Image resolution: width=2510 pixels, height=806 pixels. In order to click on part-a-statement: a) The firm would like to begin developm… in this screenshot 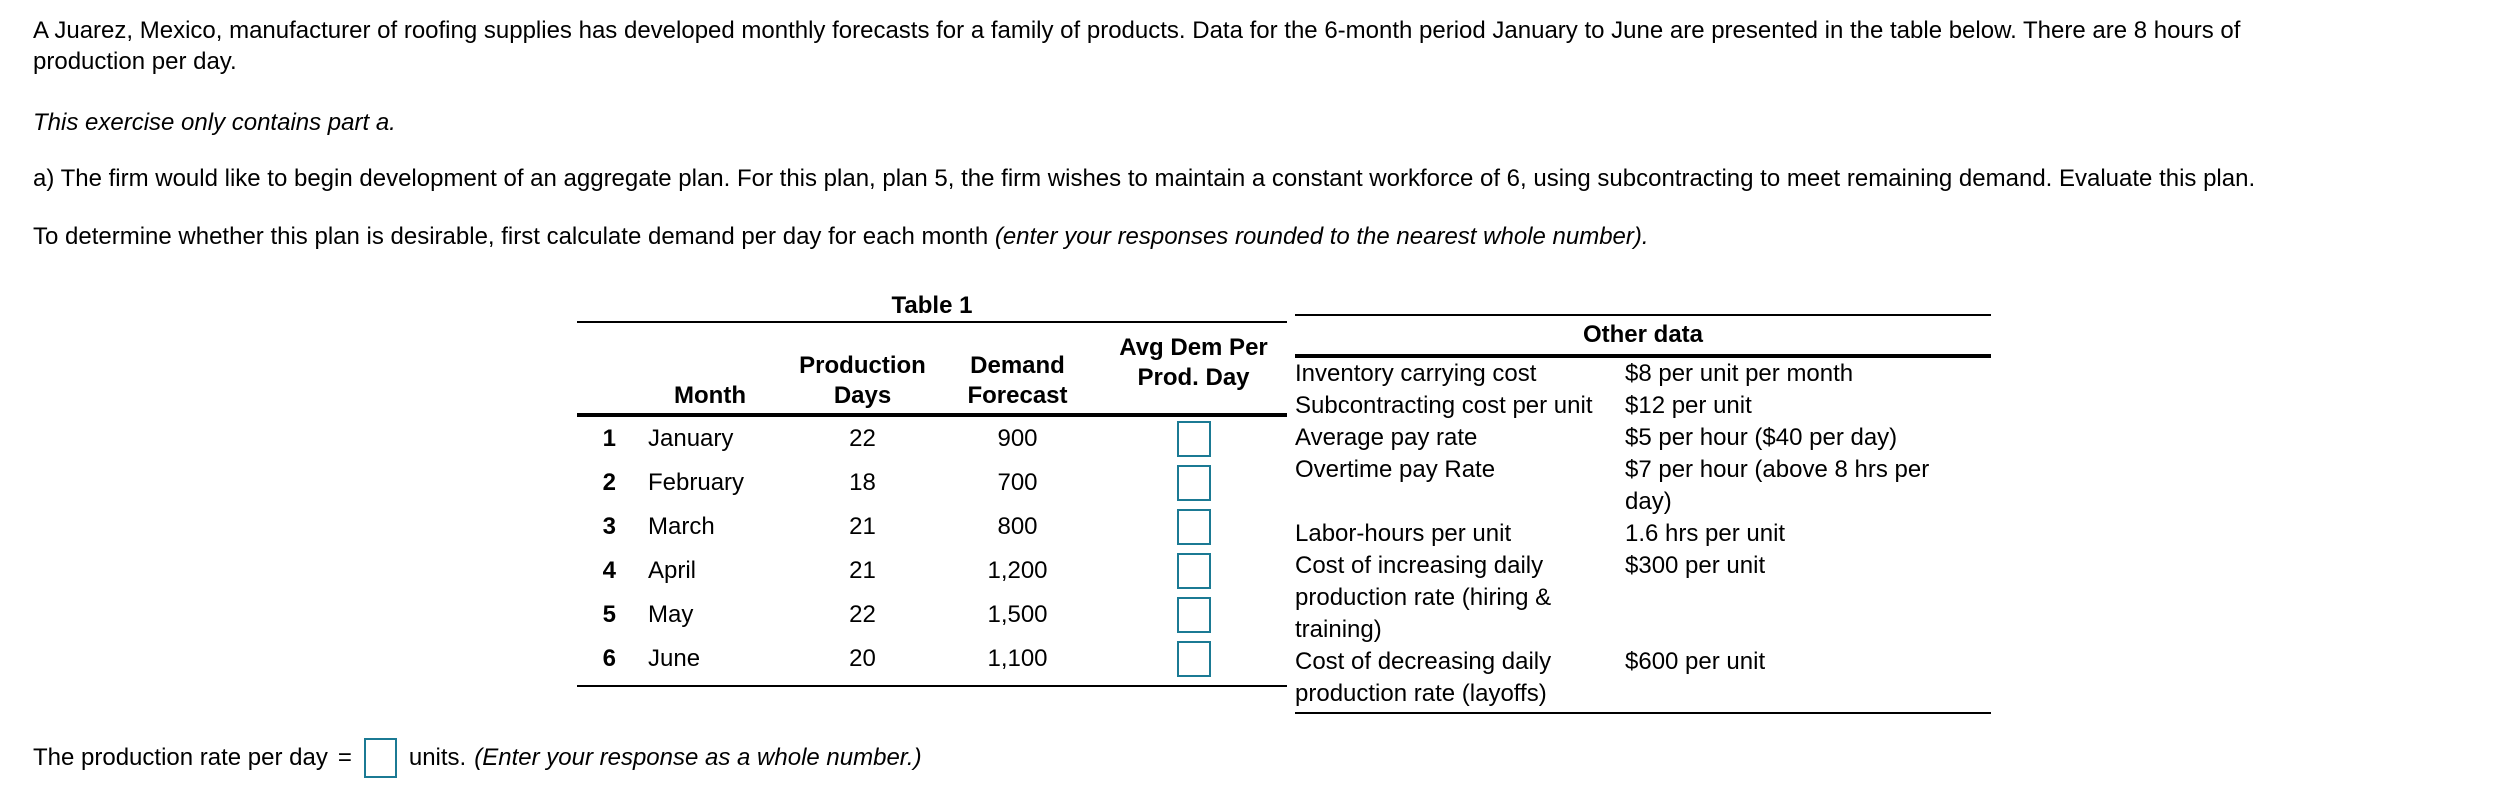, I will do `click(1144, 178)`.